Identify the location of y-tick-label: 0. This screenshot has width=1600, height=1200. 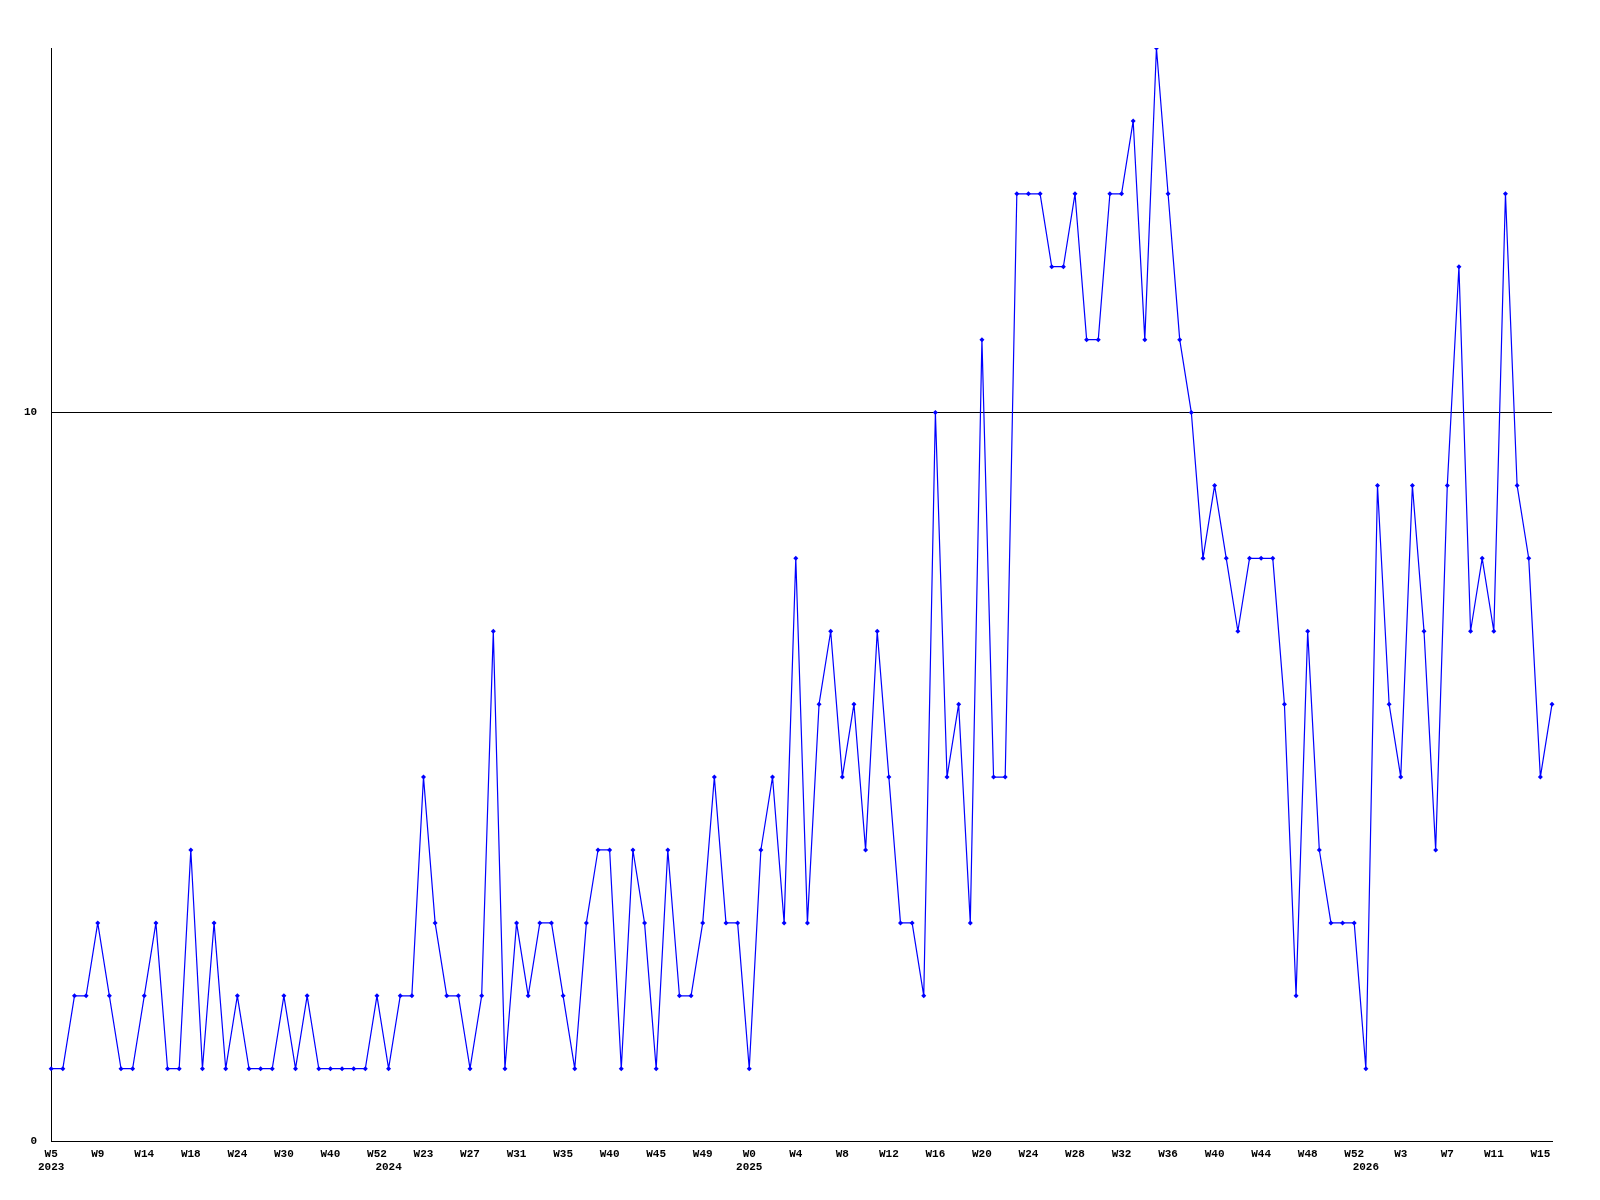
(34, 1141).